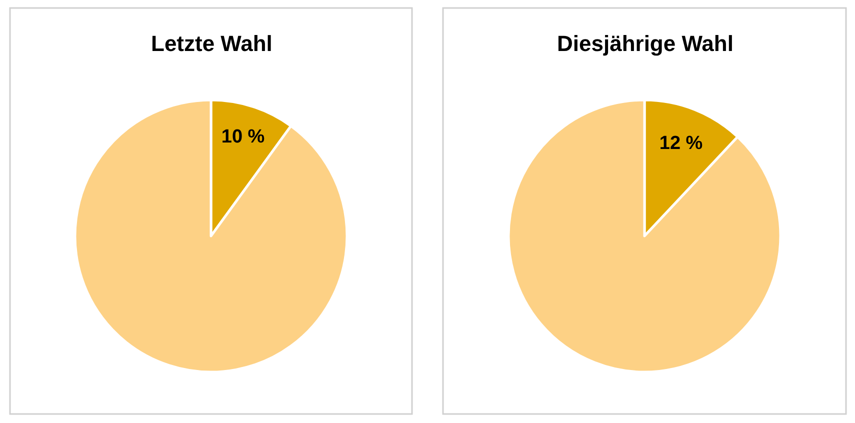  I want to click on chart-title: Diesjährige Wahl, so click(645, 43).